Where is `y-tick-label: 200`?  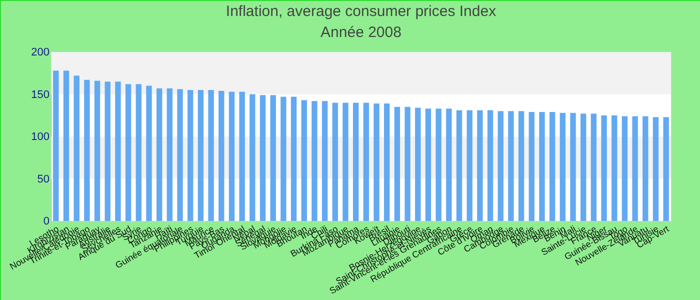 y-tick-label: 200 is located at coordinates (40, 52).